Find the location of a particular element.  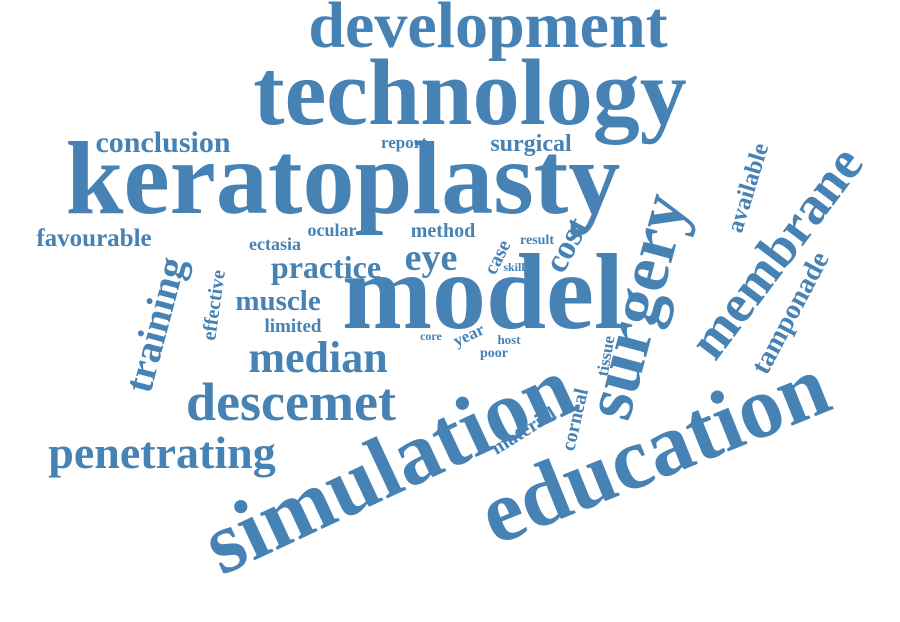

word-poor: poor is located at coordinates (494, 353).